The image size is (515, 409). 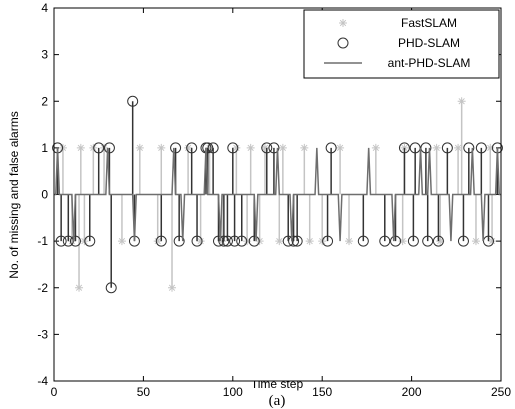 What do you see at coordinates (44, 101) in the screenshot?
I see `y-tick-label: 2` at bounding box center [44, 101].